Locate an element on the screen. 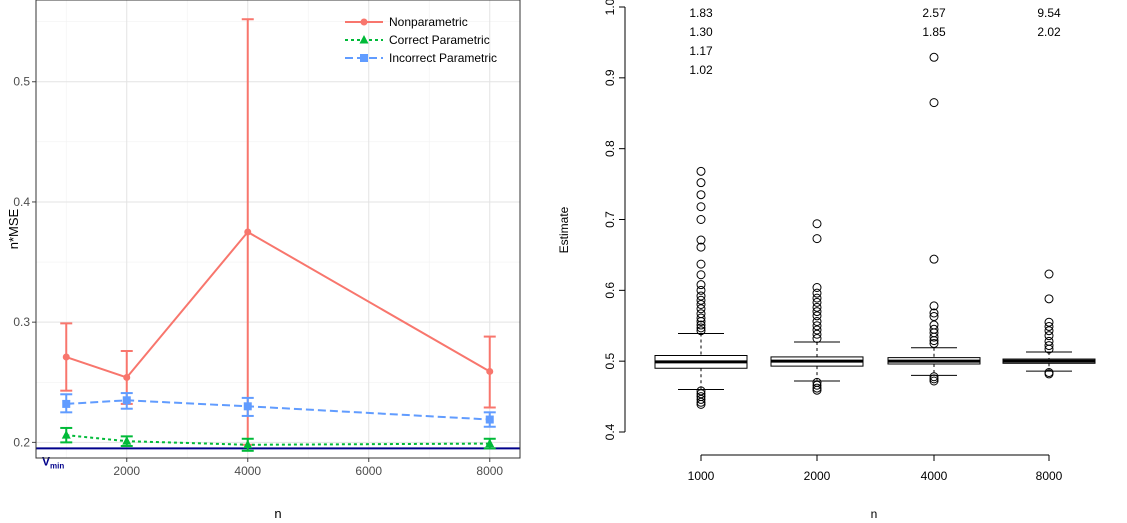  y-axis-label: Estimate is located at coordinates (564, 229).